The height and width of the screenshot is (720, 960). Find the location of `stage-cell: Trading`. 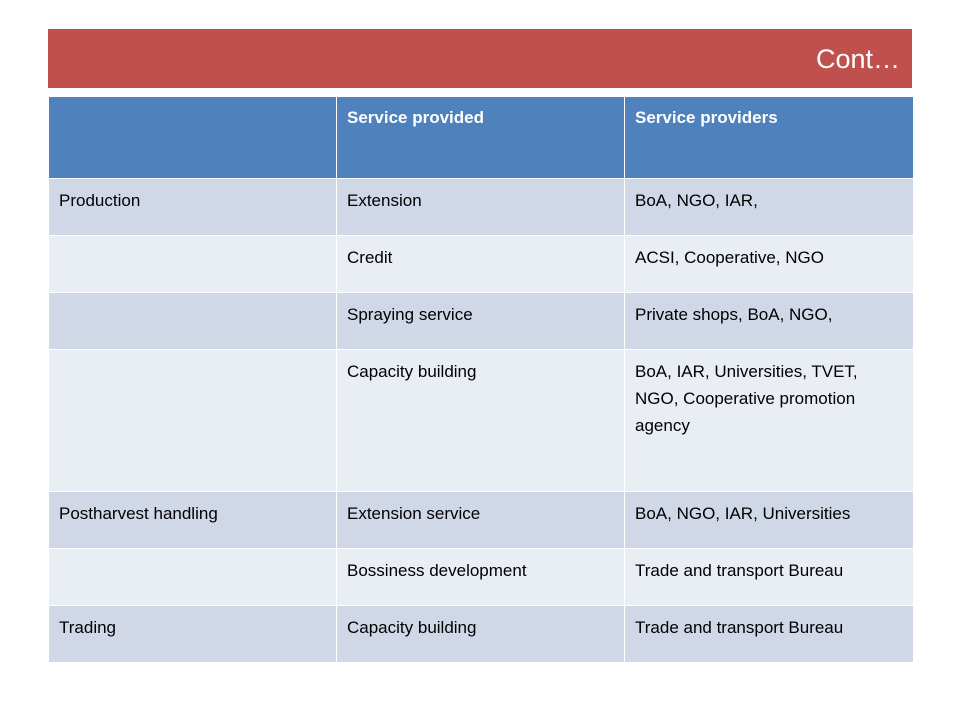

stage-cell: Trading is located at coordinates (192, 634).